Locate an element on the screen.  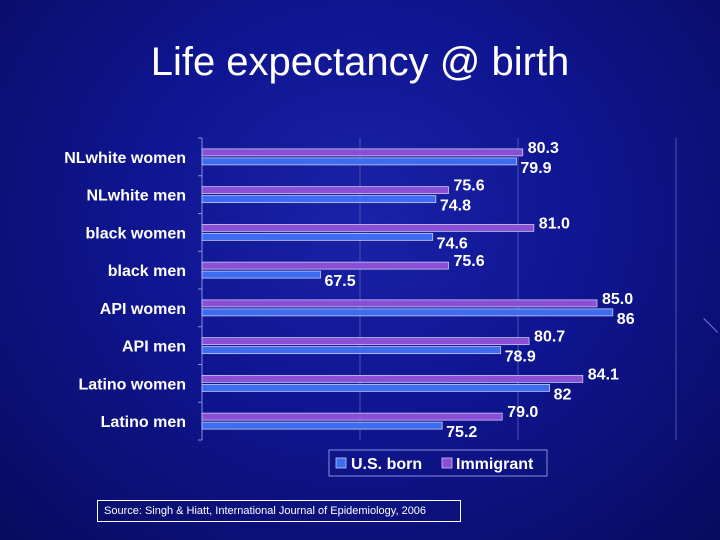
data-label-us-born: 78.9 is located at coordinates (520, 357).